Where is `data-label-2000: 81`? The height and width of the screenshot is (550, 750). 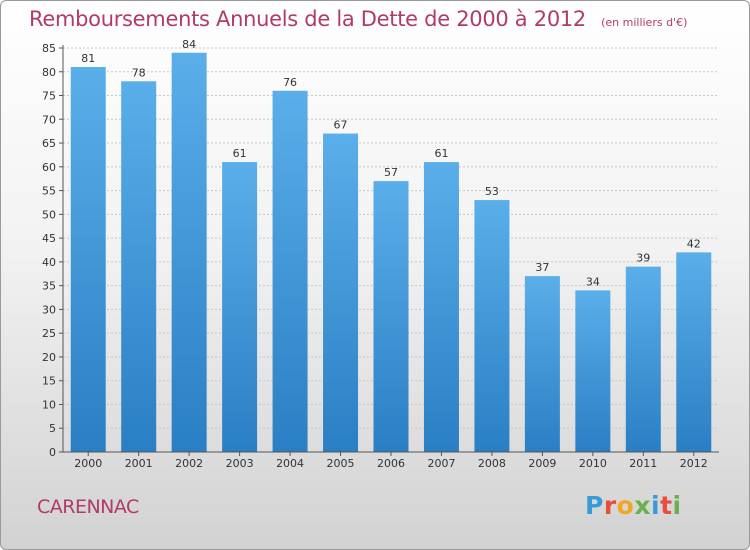 data-label-2000: 81 is located at coordinates (88, 58).